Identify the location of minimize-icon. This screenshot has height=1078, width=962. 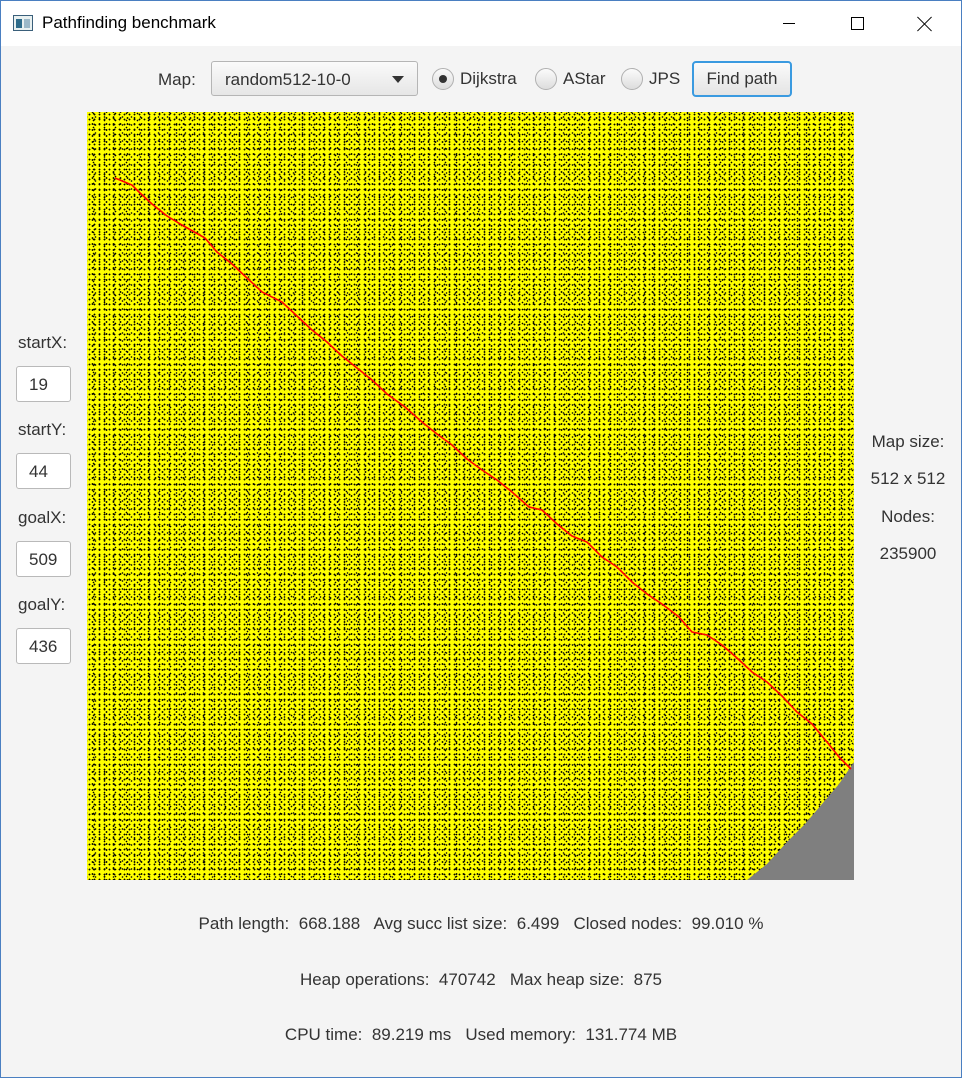
(789, 23).